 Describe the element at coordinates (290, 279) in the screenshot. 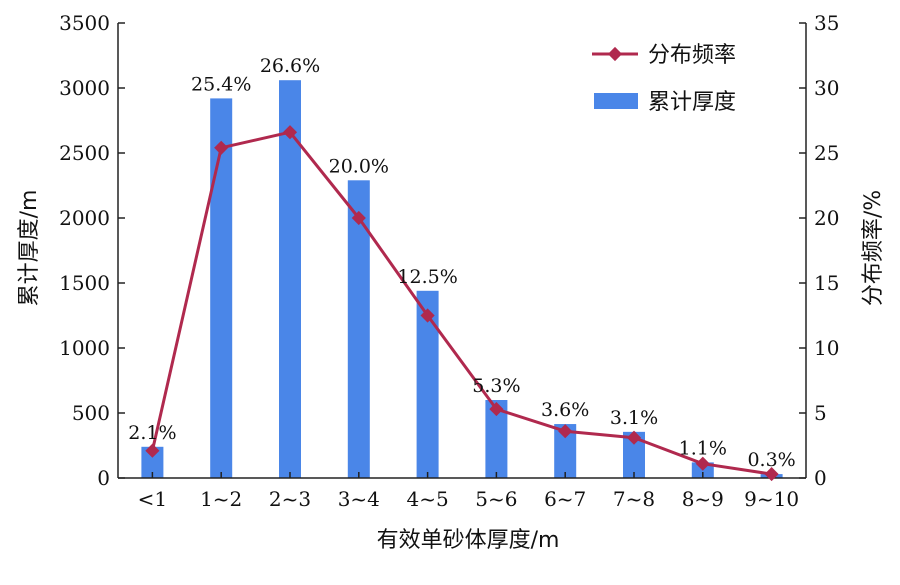

I see `bar-2~3` at that location.